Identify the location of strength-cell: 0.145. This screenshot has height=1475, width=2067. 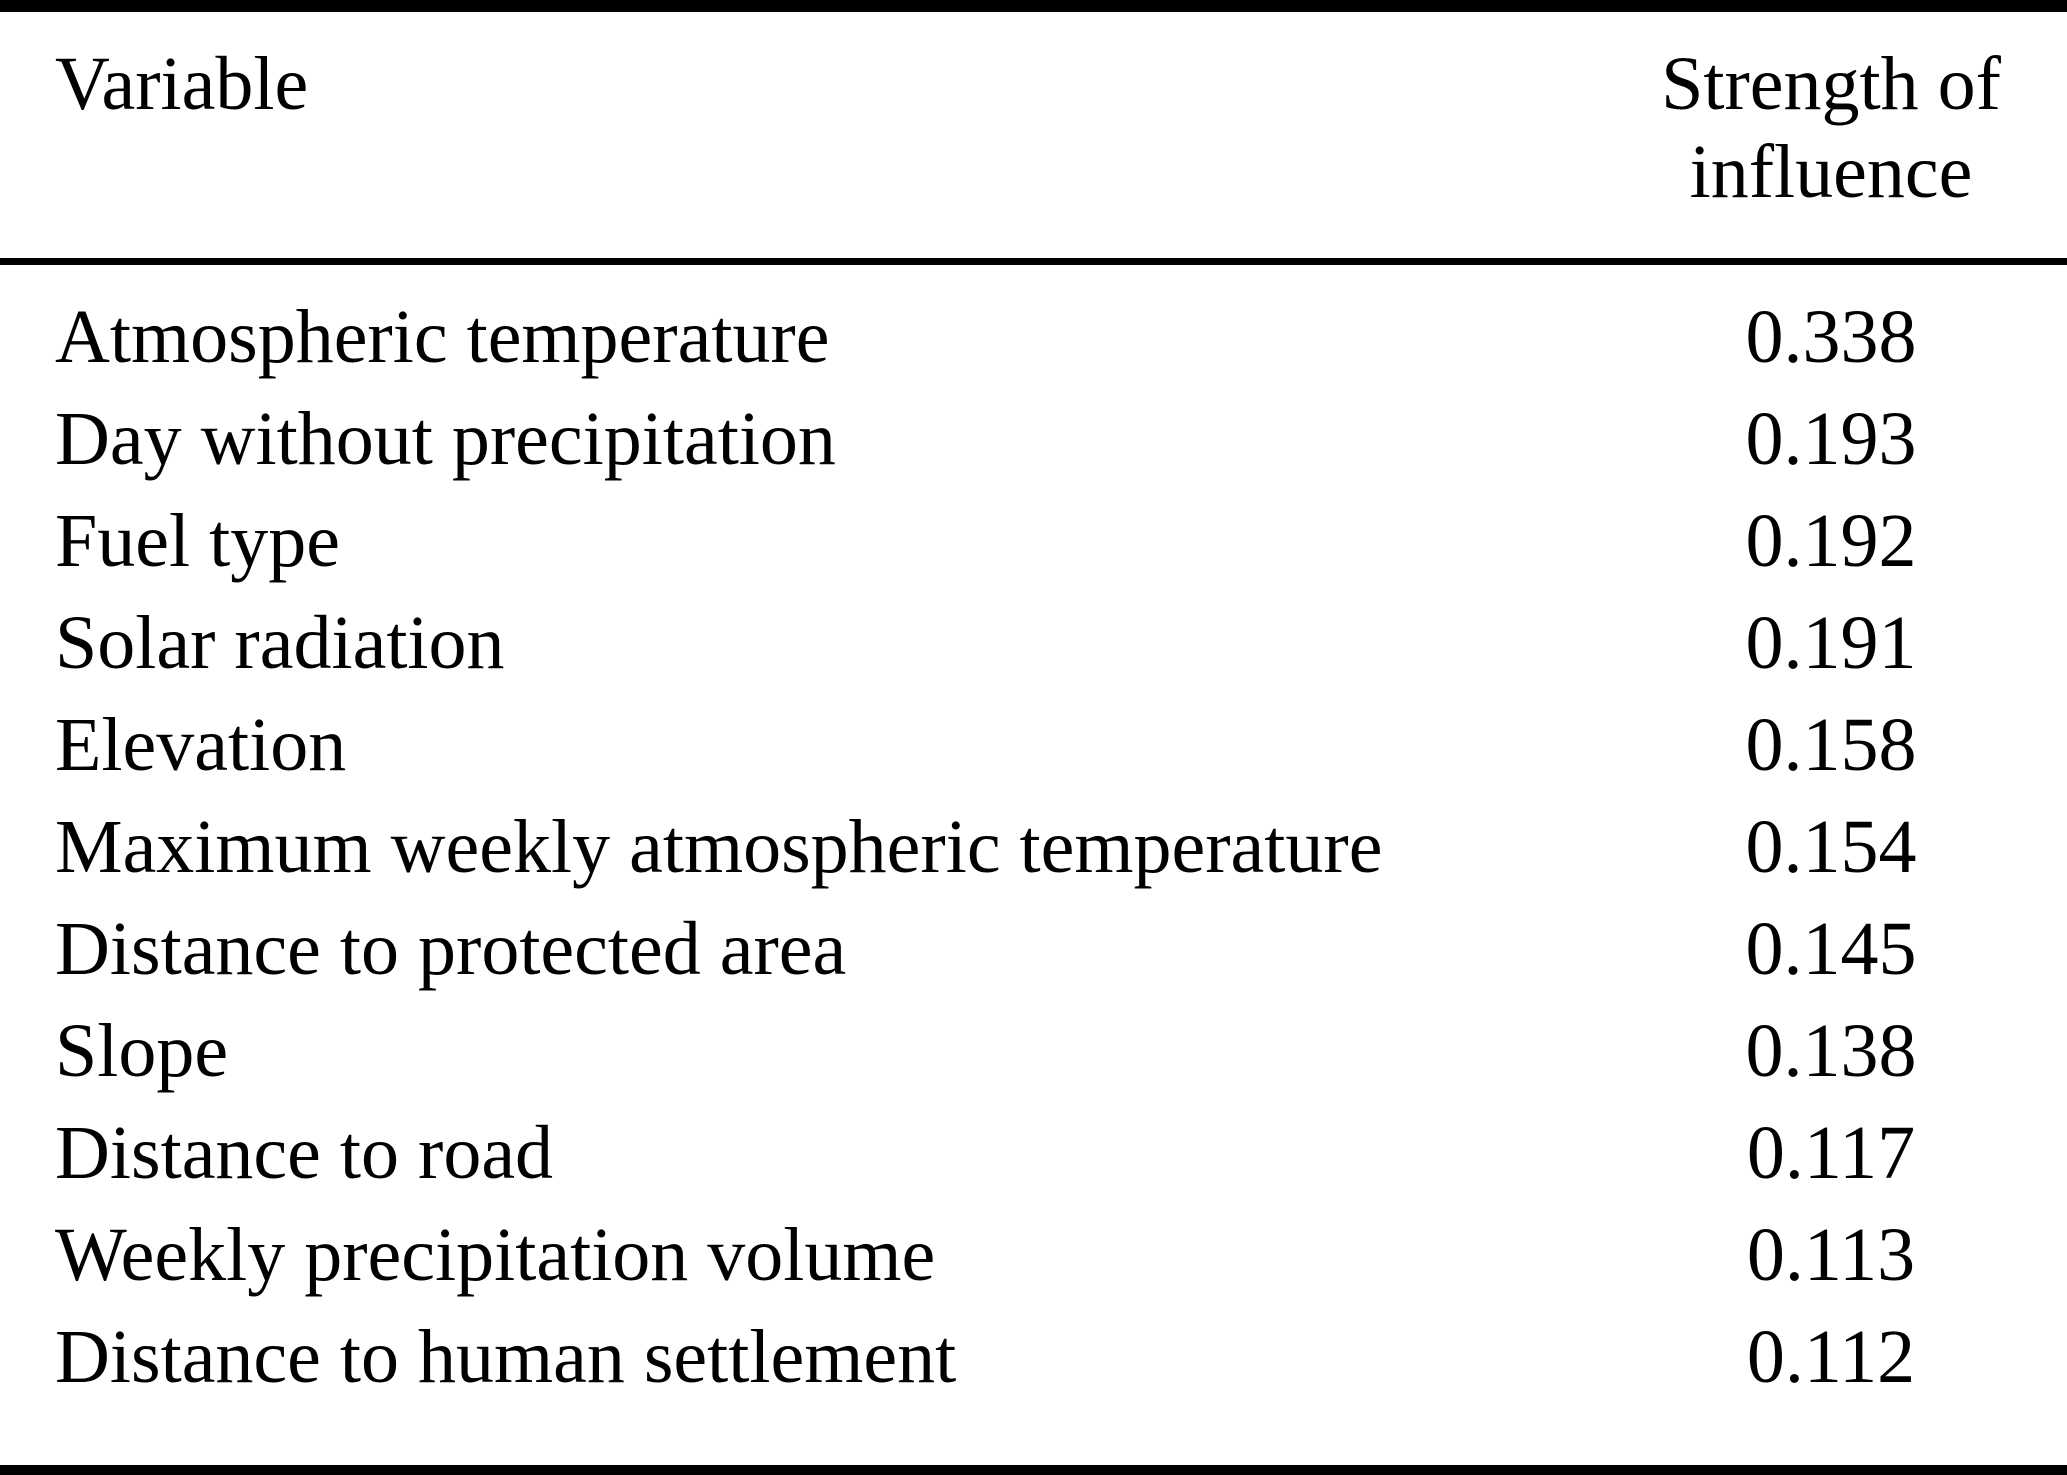
(1831, 949).